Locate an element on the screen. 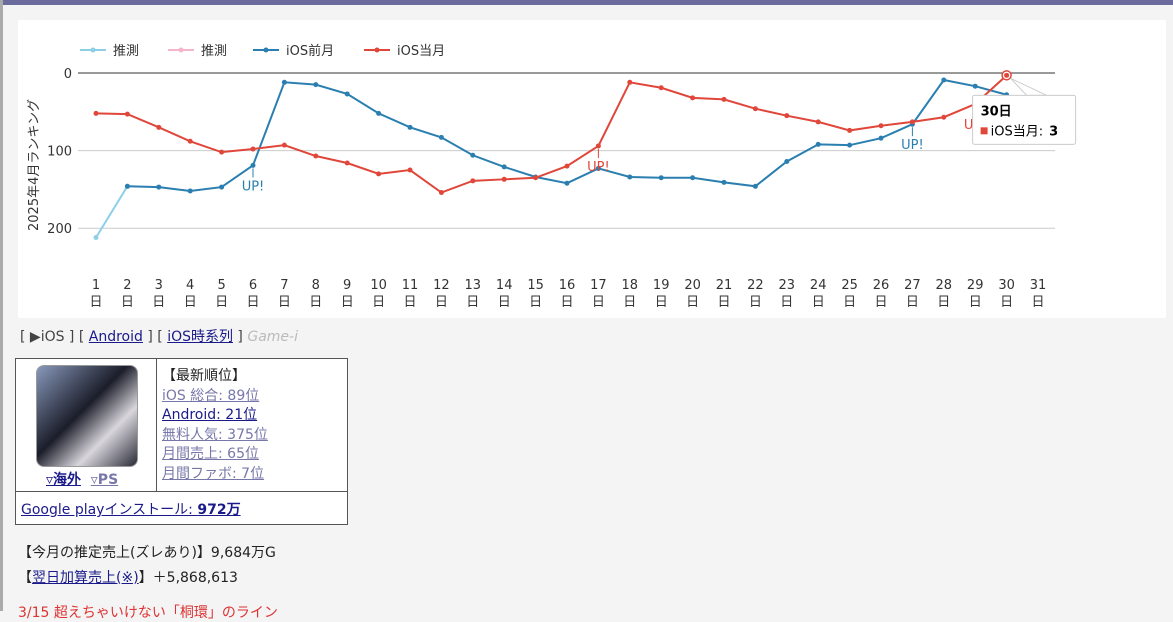  rank-link: Android: 21位 is located at coordinates (210, 415).